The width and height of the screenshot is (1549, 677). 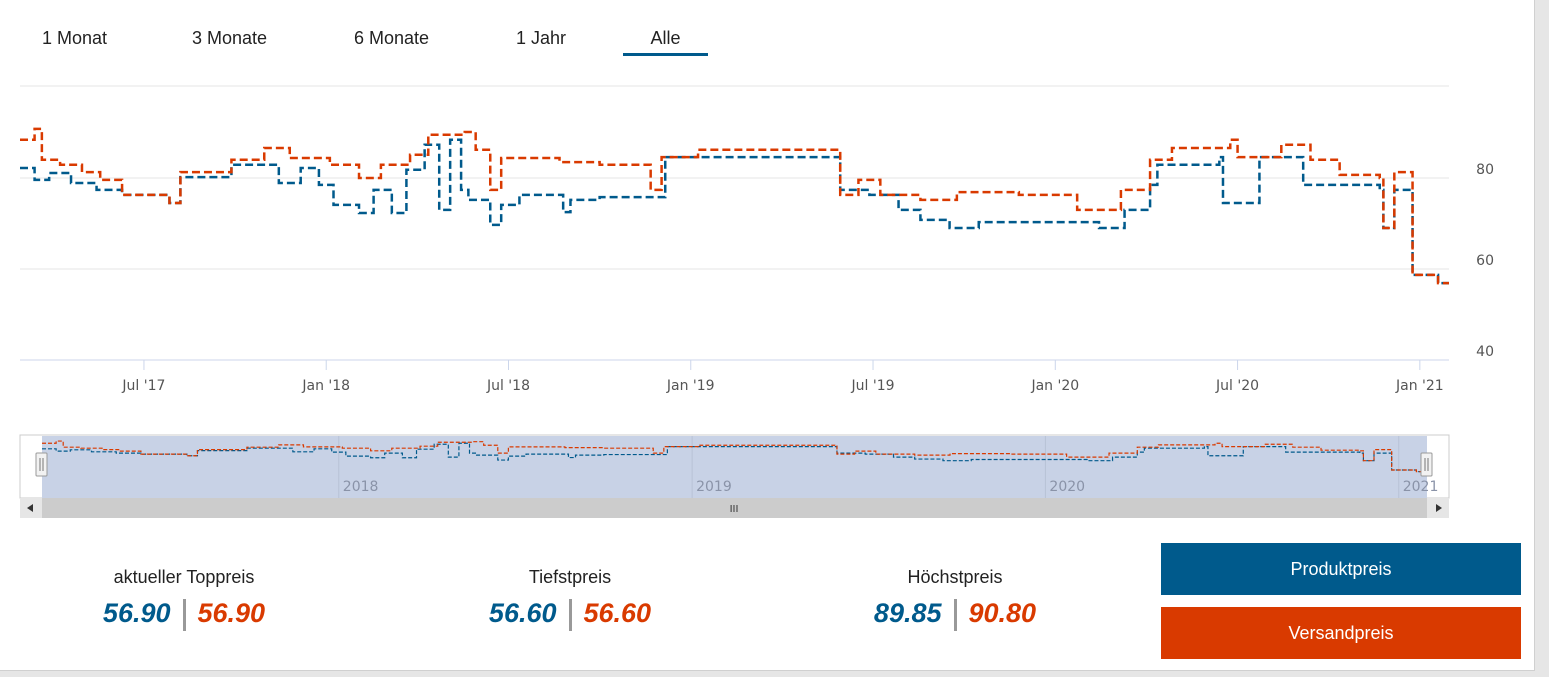 I want to click on versand-value: 56.90, so click(x=231, y=613).